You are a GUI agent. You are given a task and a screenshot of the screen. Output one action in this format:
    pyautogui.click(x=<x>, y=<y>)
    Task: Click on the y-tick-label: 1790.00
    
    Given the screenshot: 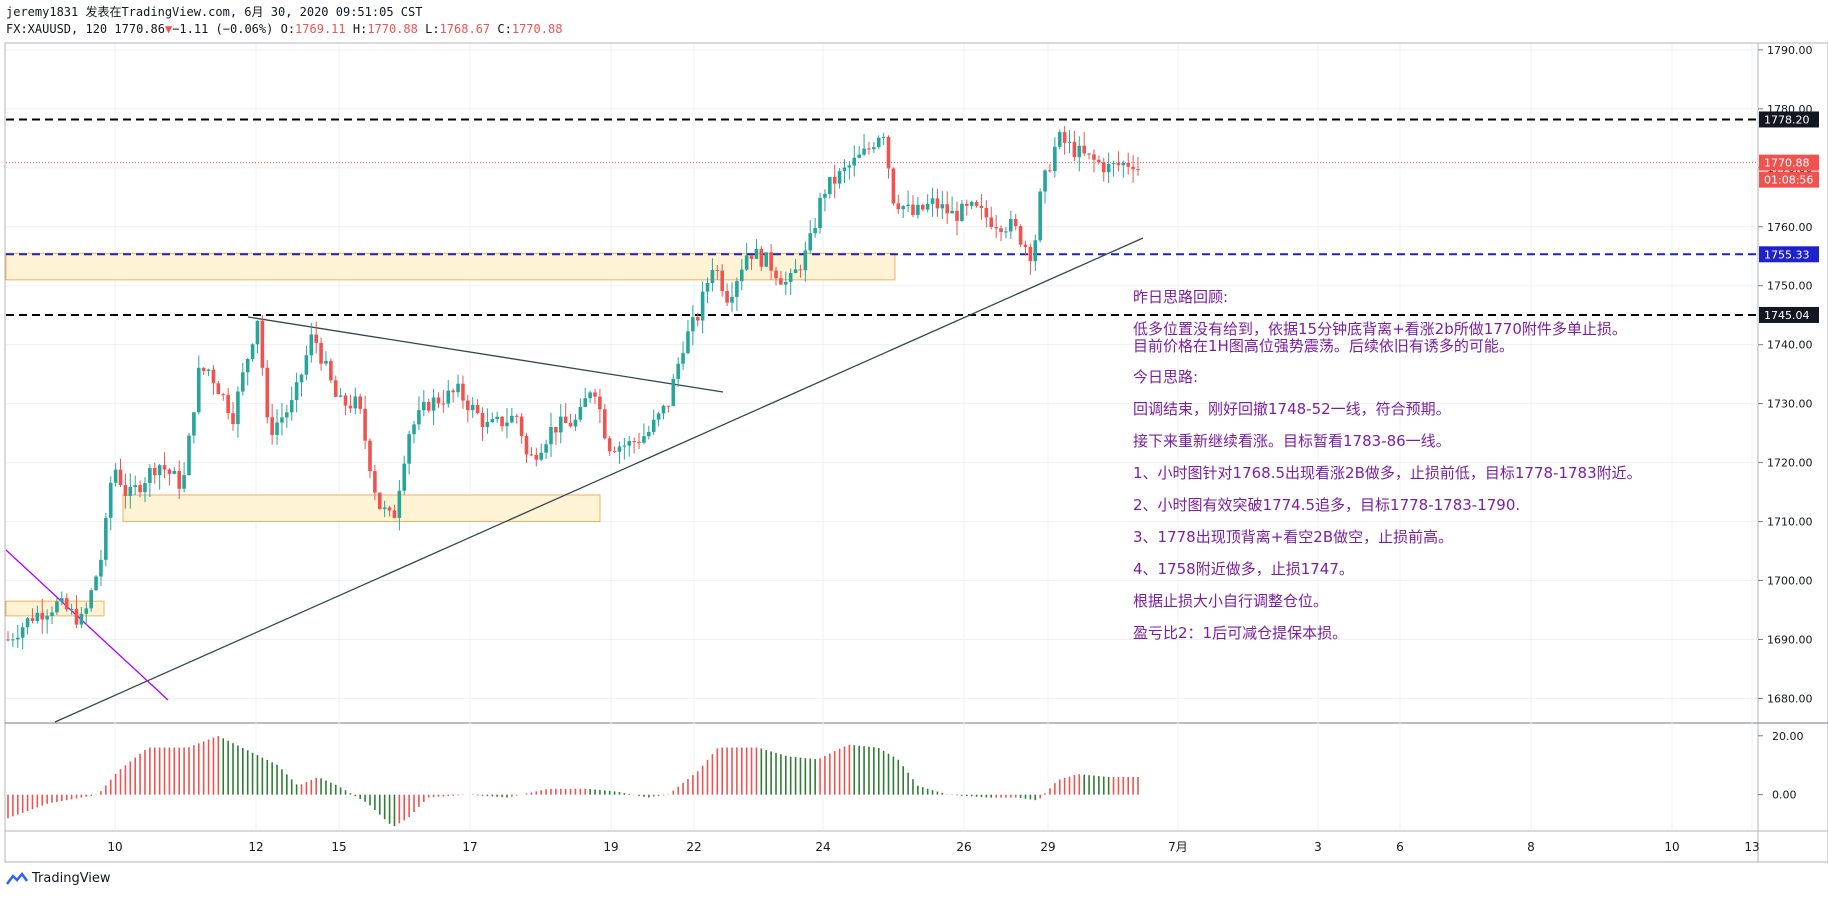 What is the action you would take?
    pyautogui.click(x=1790, y=50)
    